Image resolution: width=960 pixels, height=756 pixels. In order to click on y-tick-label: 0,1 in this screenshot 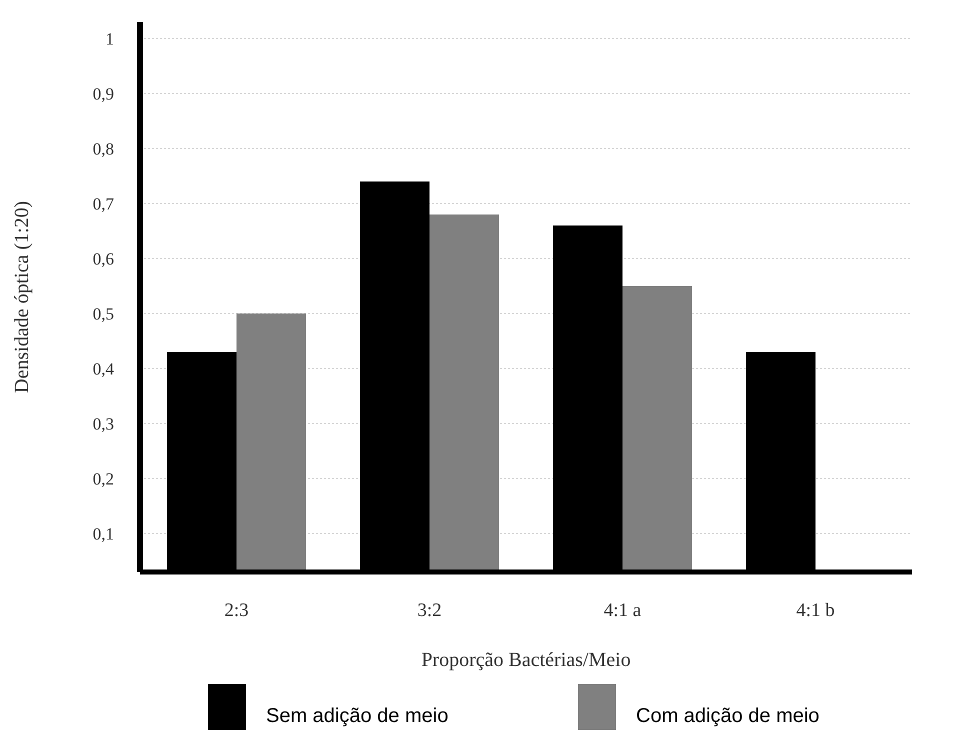, I will do `click(103, 534)`.